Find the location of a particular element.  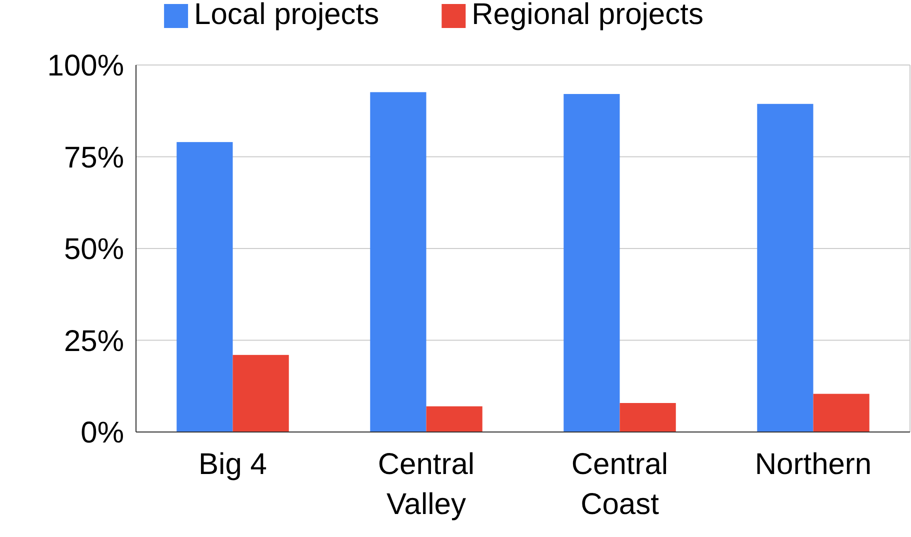

x-tick-label: Central Valley is located at coordinates (426, 484).